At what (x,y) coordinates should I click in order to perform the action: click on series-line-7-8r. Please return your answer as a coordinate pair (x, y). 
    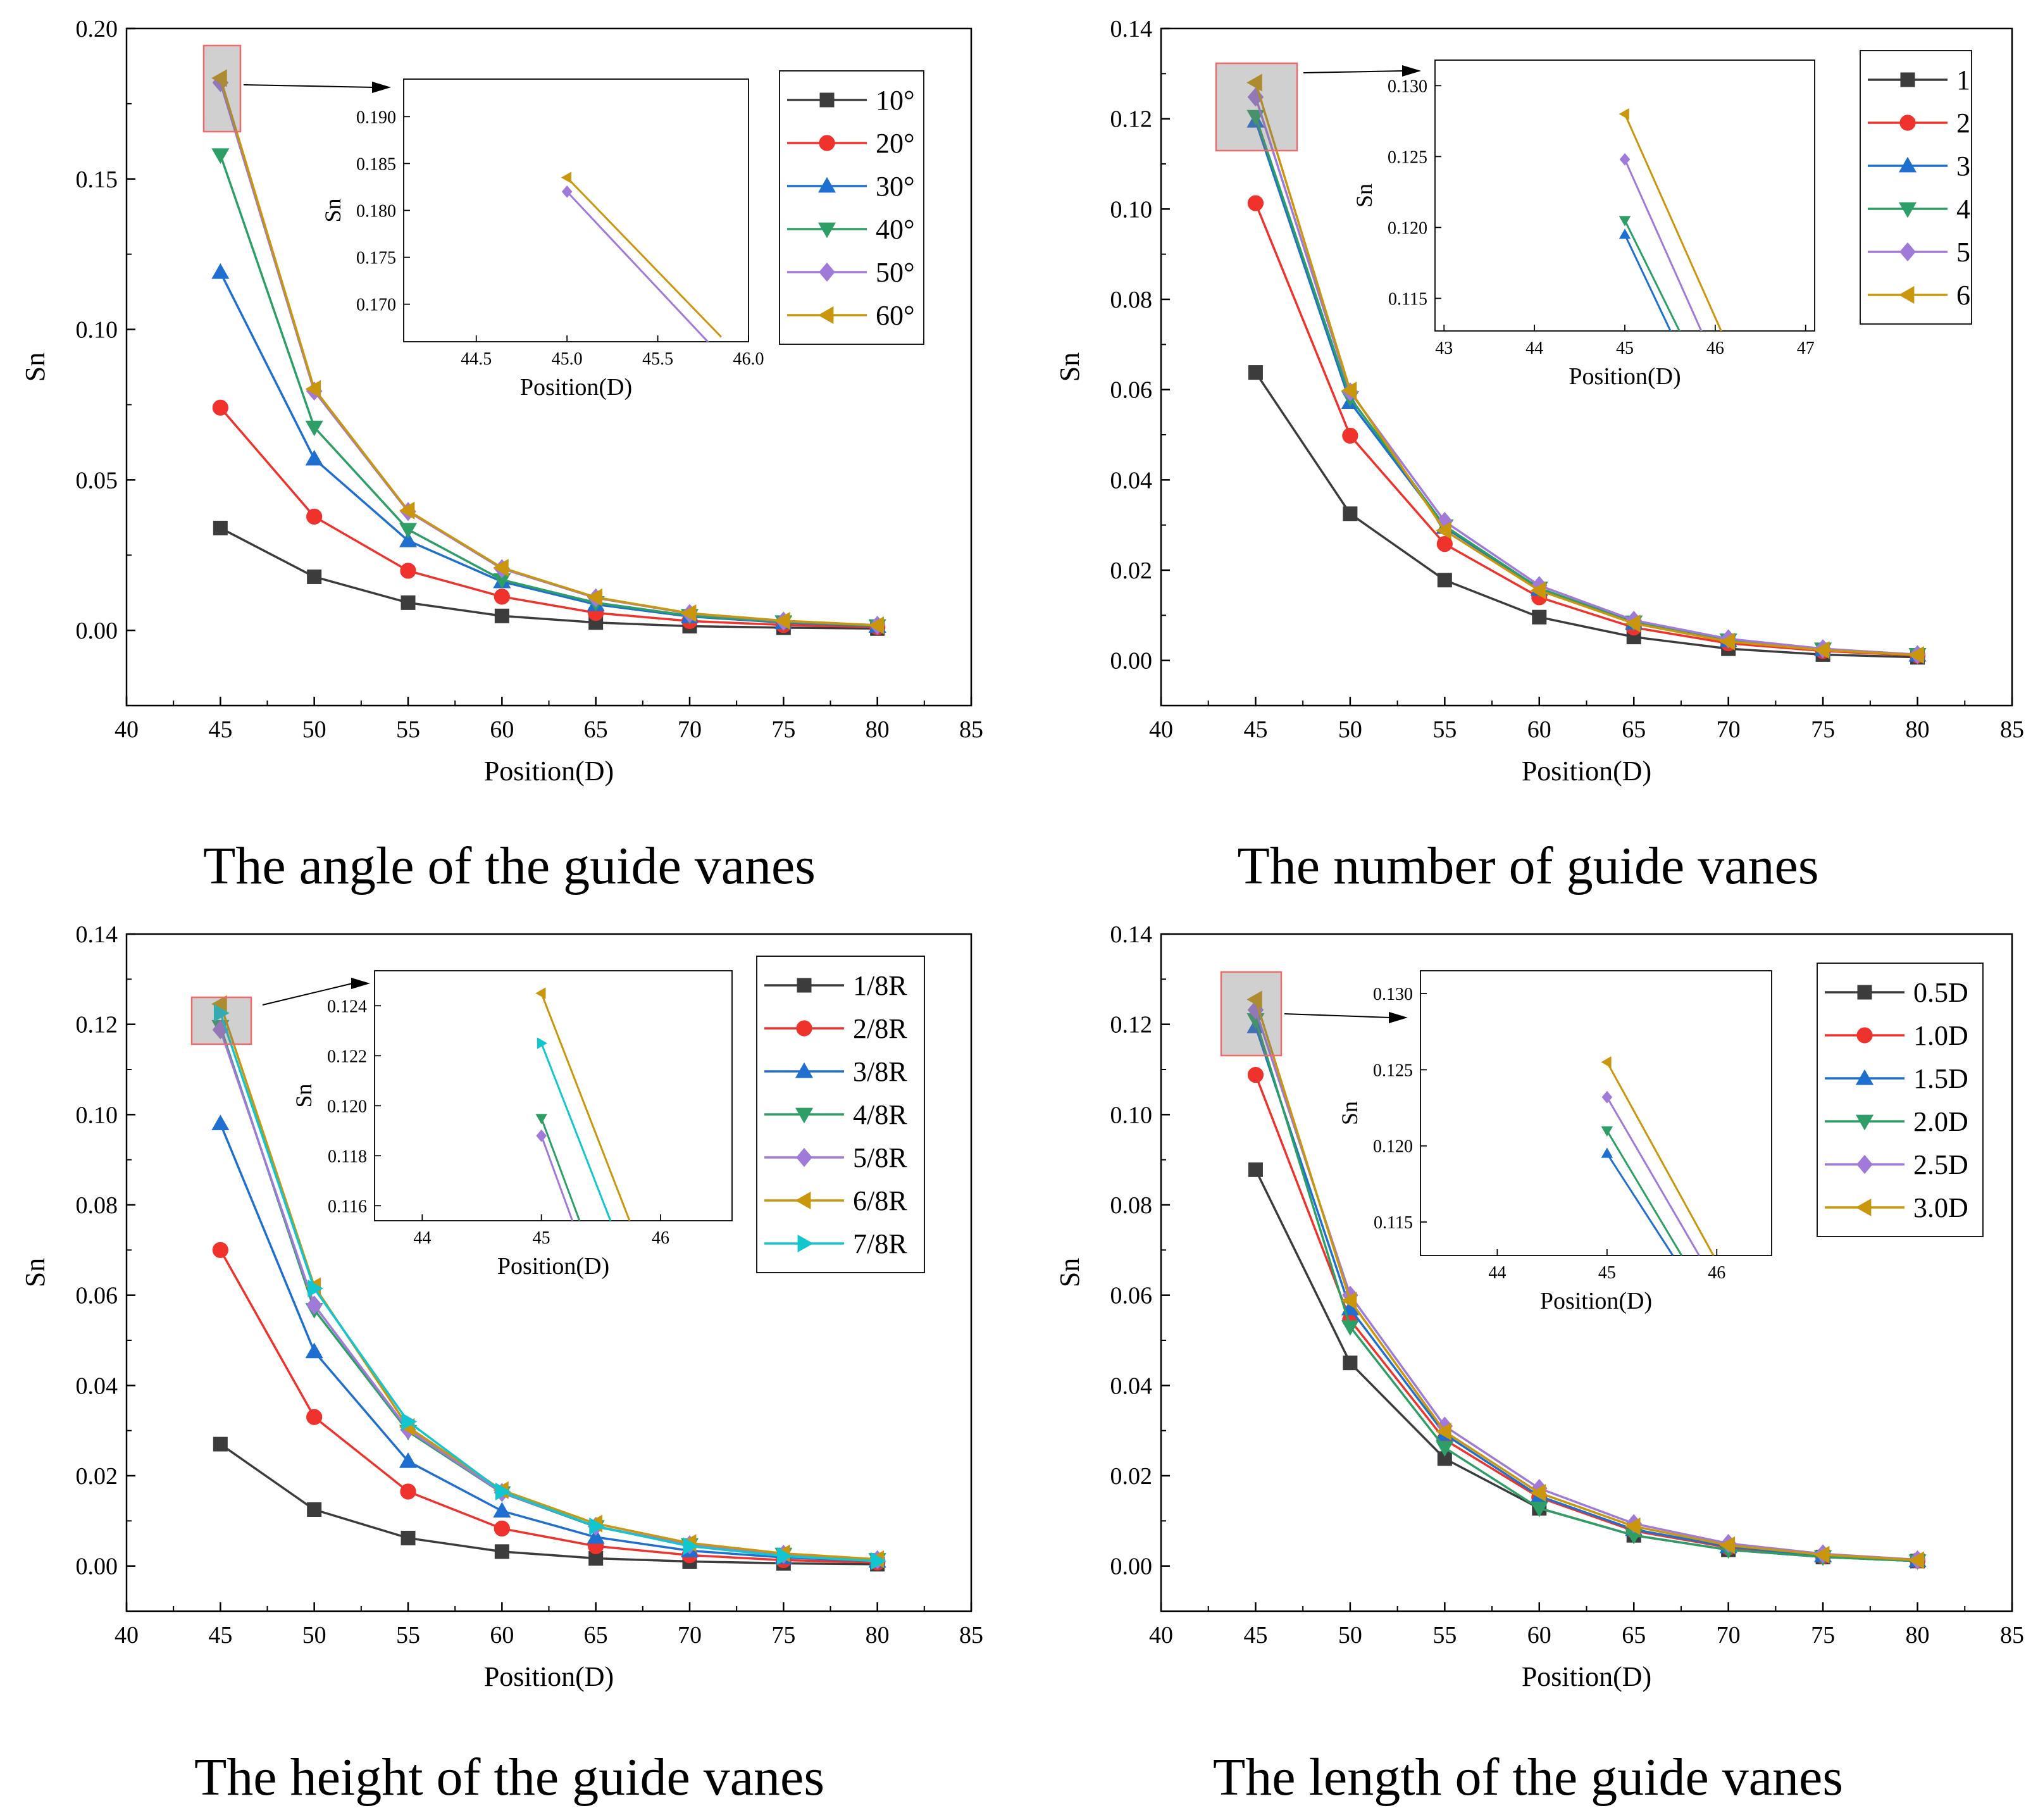
    Looking at the image, I should click on (548, 1287).